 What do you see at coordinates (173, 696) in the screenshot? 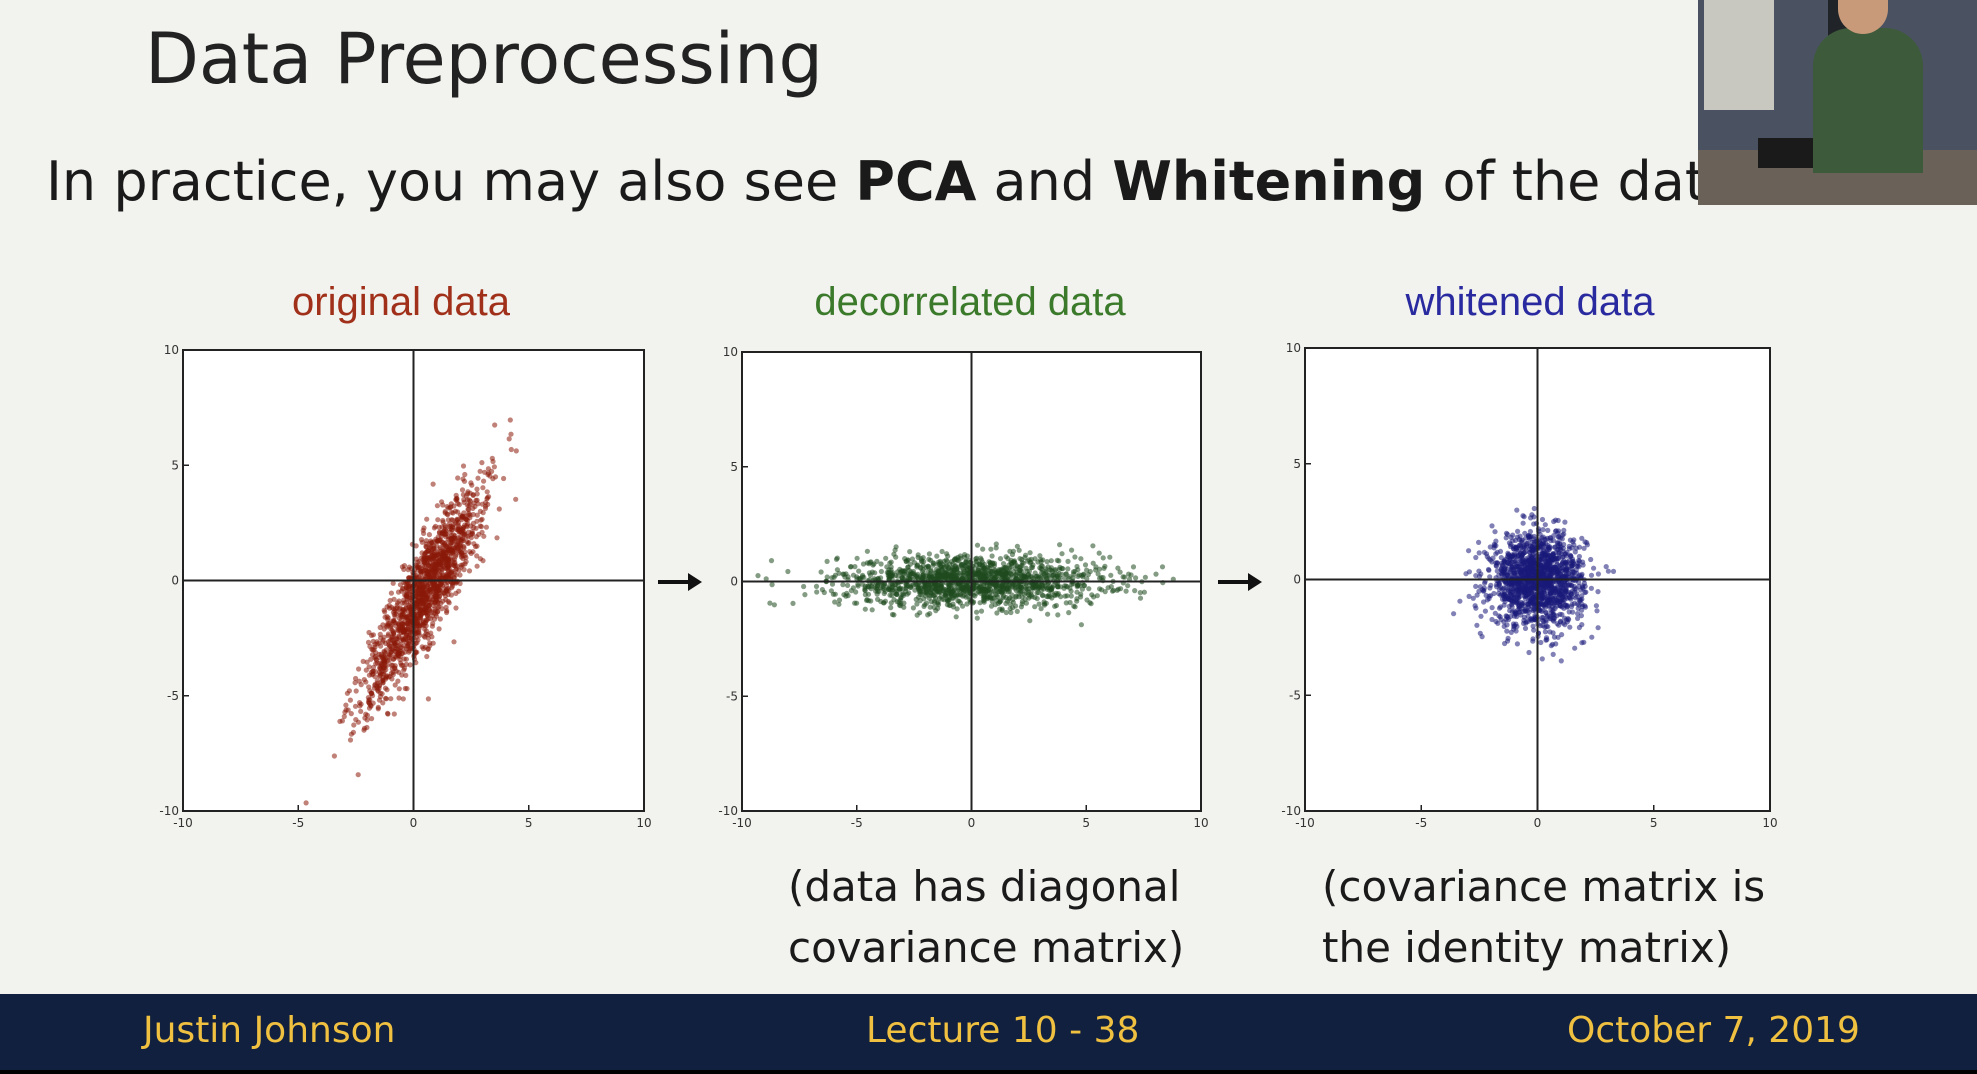
I see `y-tick-label: -5` at bounding box center [173, 696].